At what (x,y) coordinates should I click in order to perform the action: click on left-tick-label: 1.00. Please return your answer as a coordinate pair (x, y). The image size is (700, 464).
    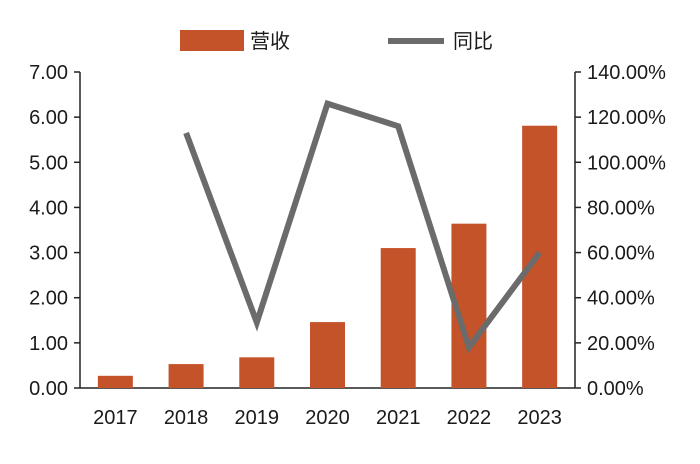
    Looking at the image, I should click on (48, 344).